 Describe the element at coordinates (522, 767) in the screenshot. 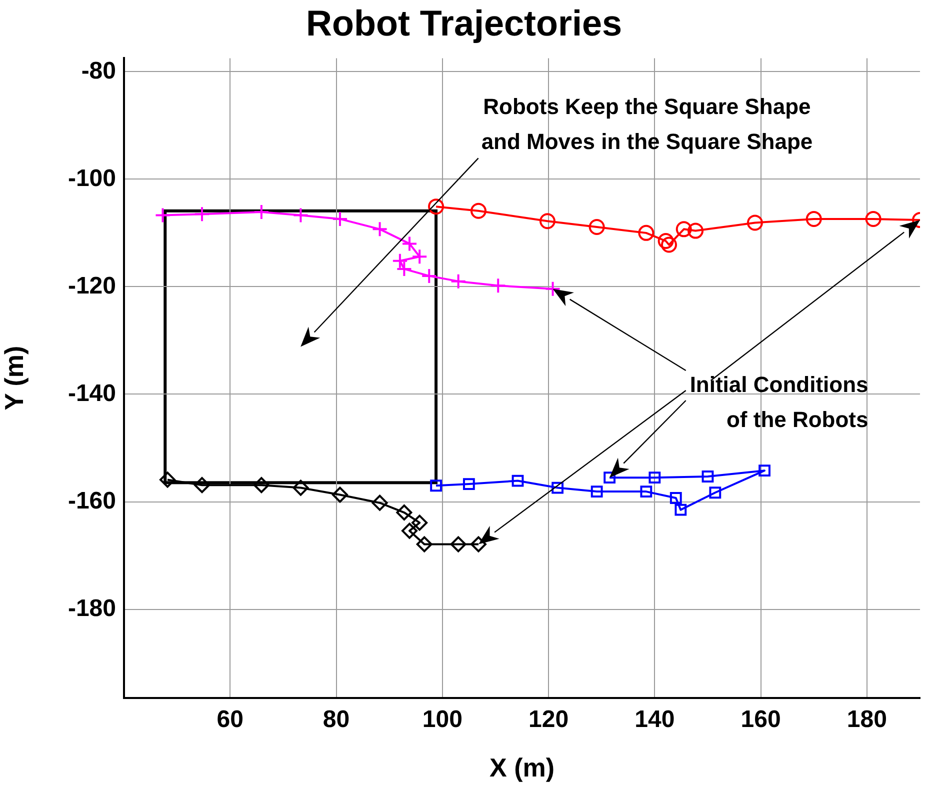

I see `x-axis-title: X (m)` at that location.